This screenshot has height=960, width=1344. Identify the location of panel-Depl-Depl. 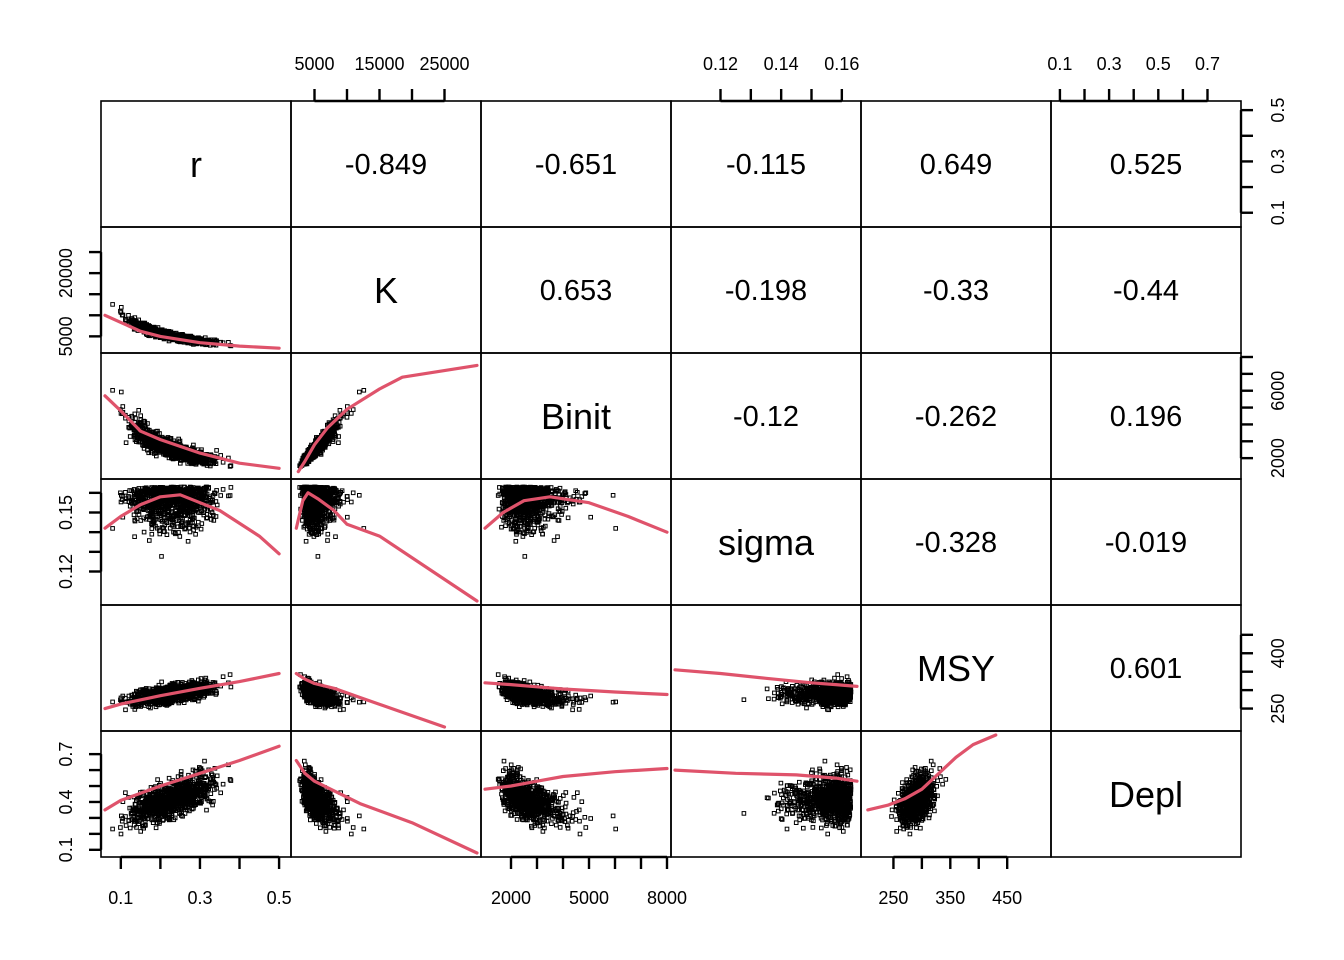
(1146, 794).